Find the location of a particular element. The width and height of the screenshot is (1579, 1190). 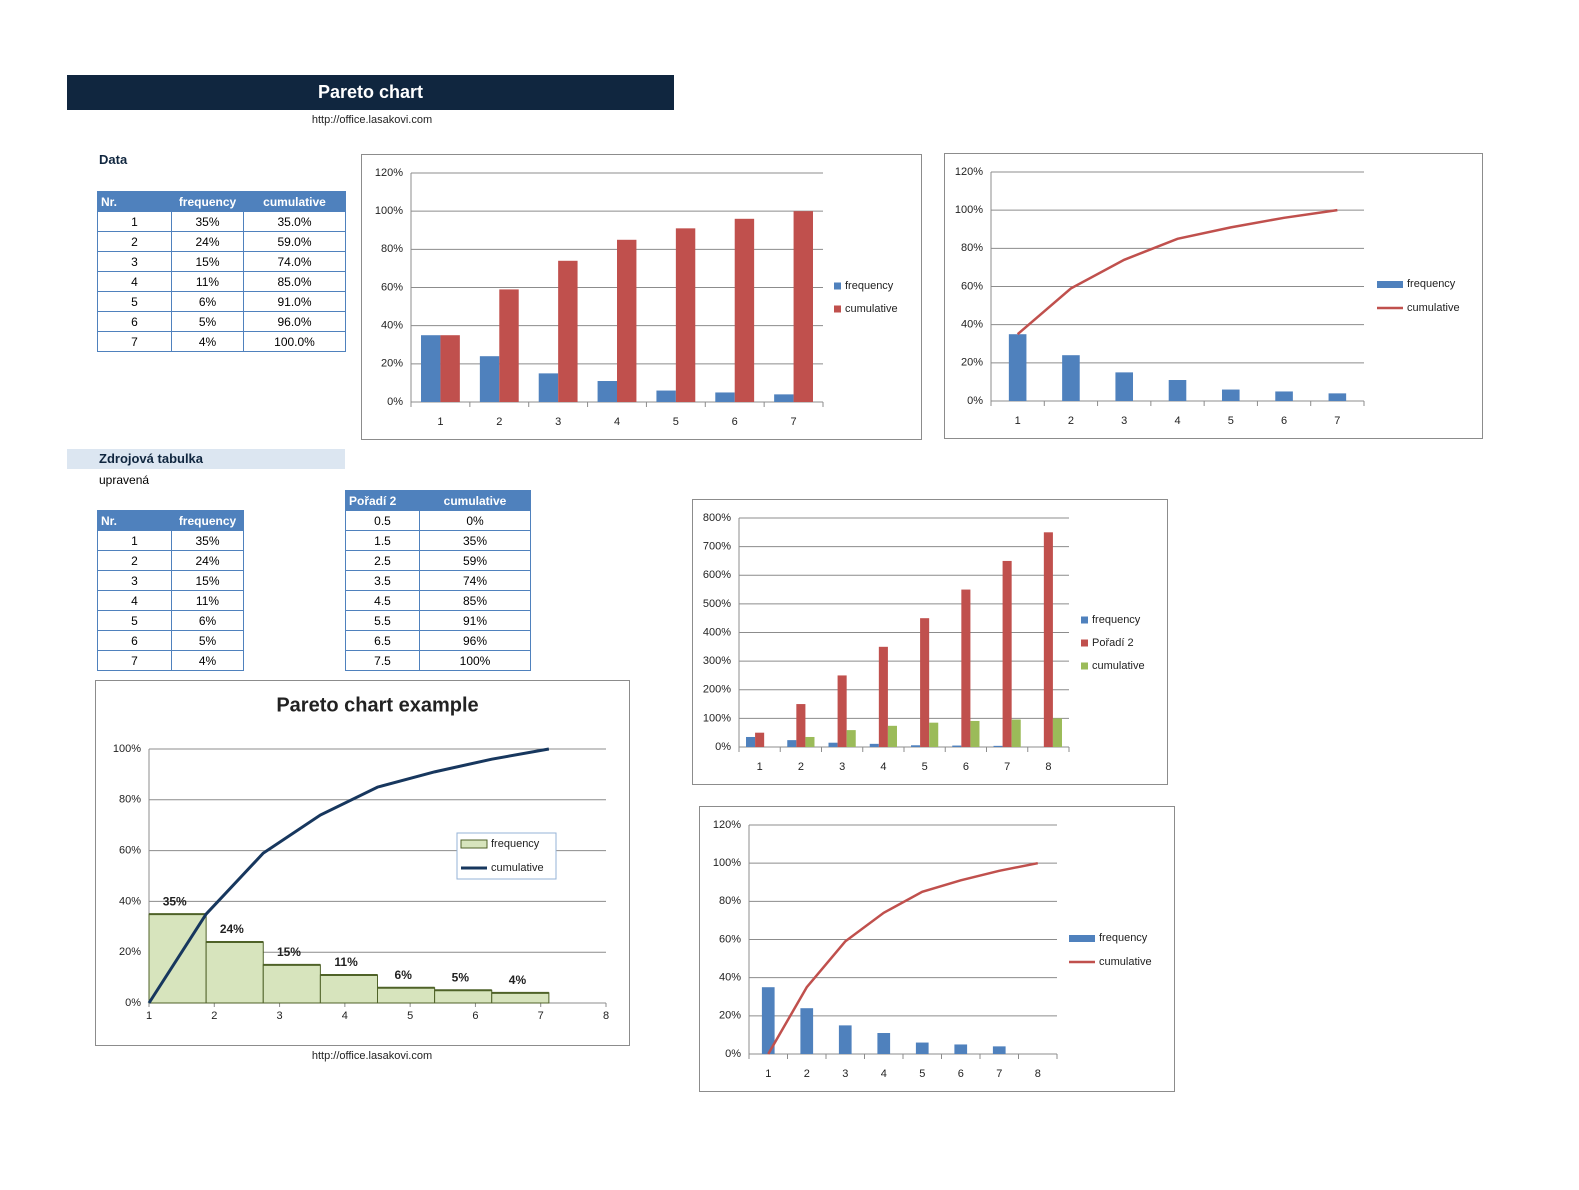

table-cell: 4% is located at coordinates (207, 341).